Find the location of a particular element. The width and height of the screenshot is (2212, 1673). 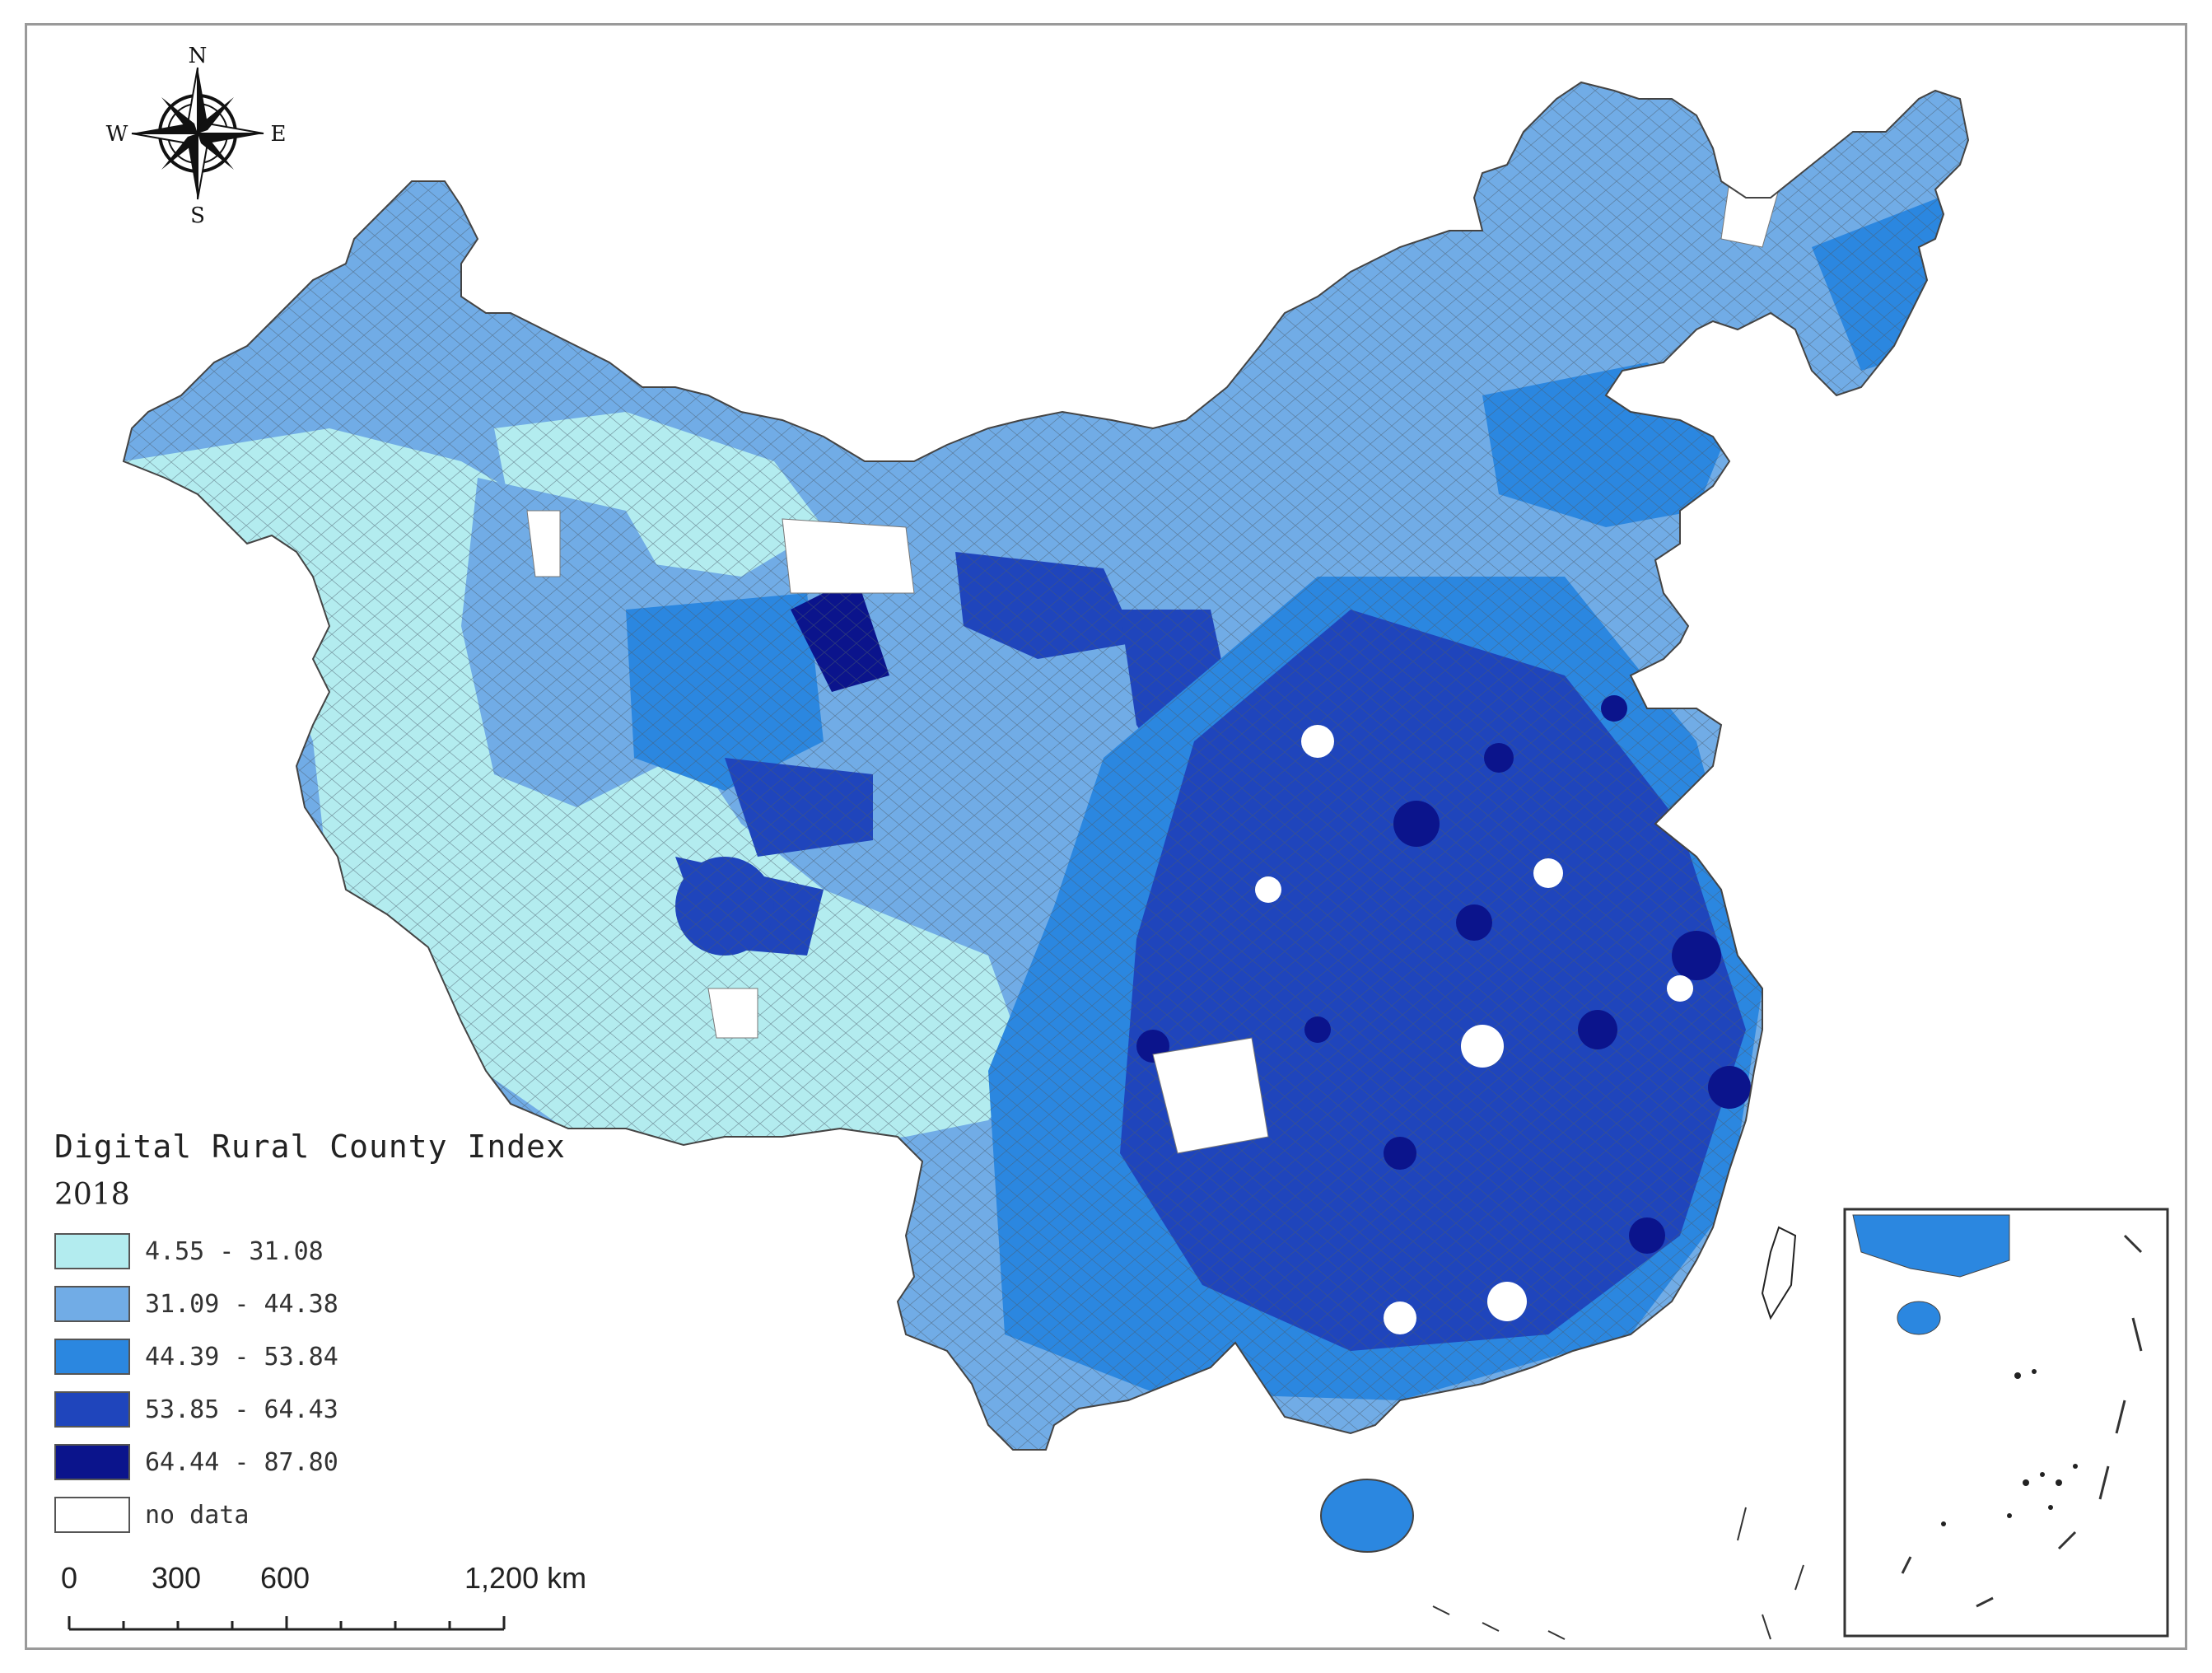

sea-islands is located at coordinates (1618, 1574).